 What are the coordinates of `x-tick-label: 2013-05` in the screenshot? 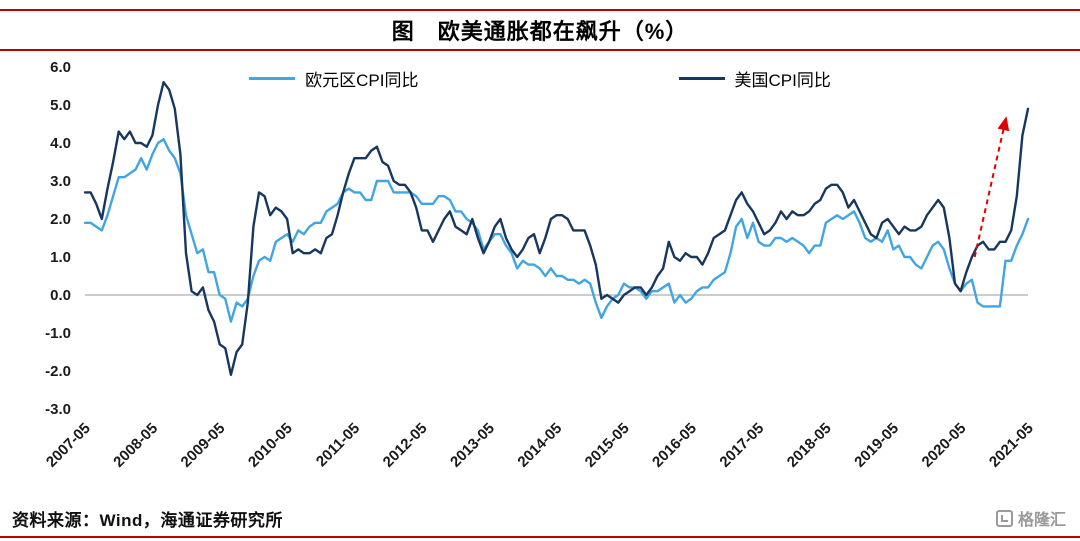 It's located at (472, 445).